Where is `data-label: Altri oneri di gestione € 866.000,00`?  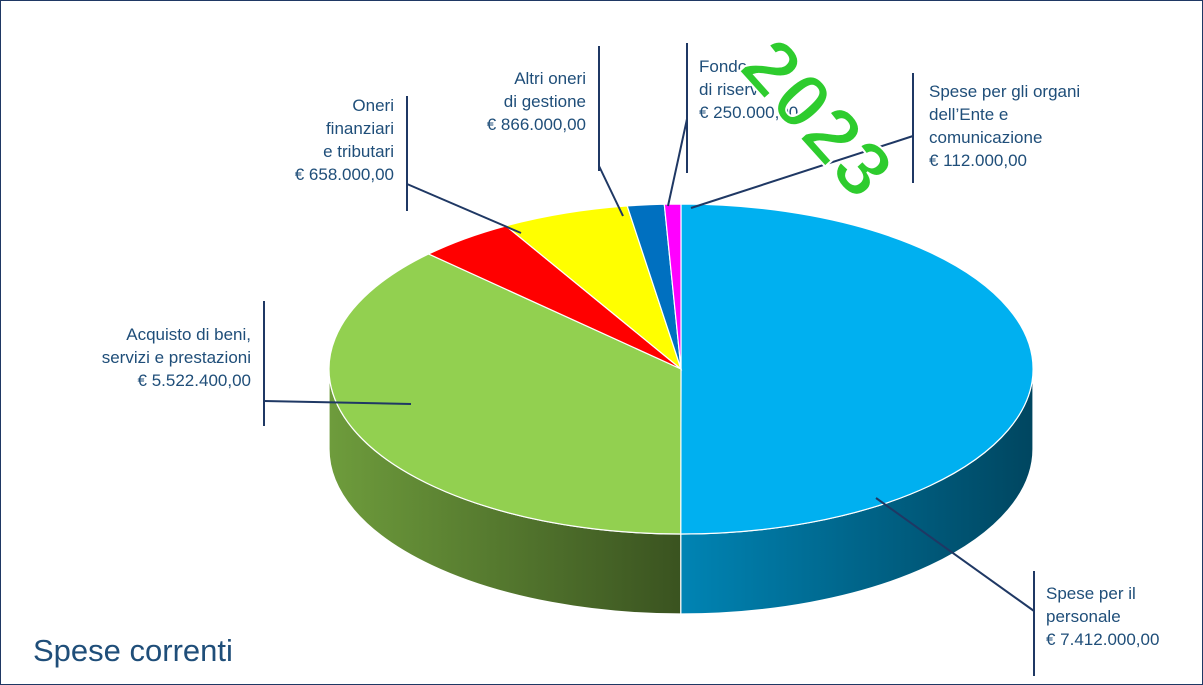
data-label: Altri oneri di gestione € 866.000,00 is located at coordinates (536, 101).